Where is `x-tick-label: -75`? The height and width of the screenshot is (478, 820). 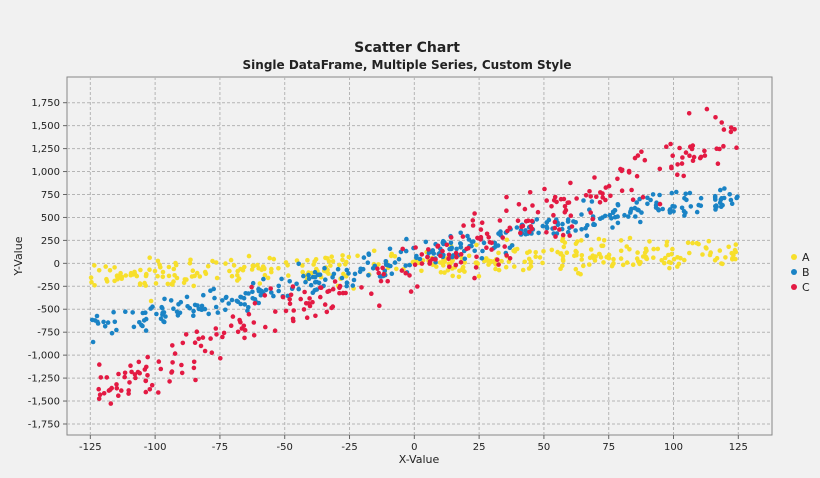
x-tick-label: -75 is located at coordinates (220, 447).